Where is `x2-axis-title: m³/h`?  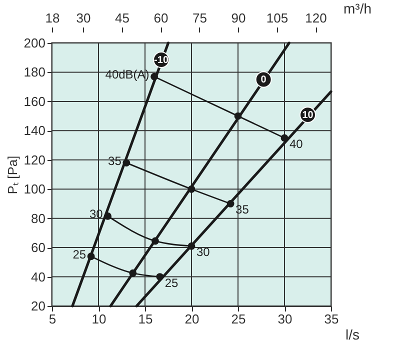
x2-axis-title: m³/h is located at coordinates (358, 8).